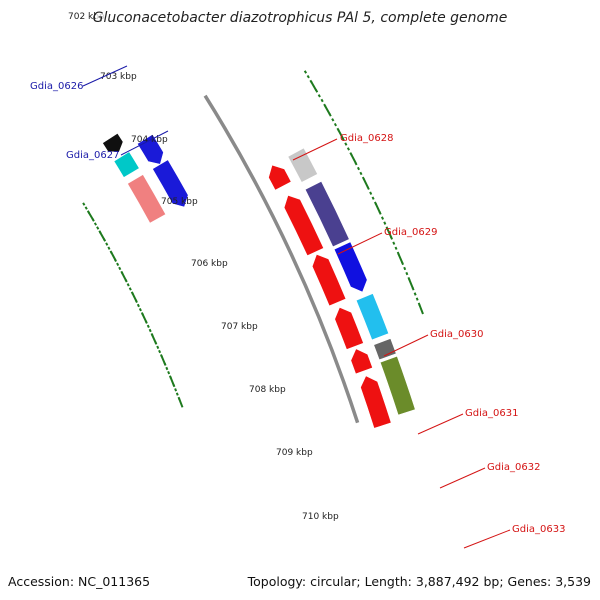  What do you see at coordinates (456, 334) in the screenshot?
I see `gene-label-gdia-0630: Gdia_0630` at bounding box center [456, 334].